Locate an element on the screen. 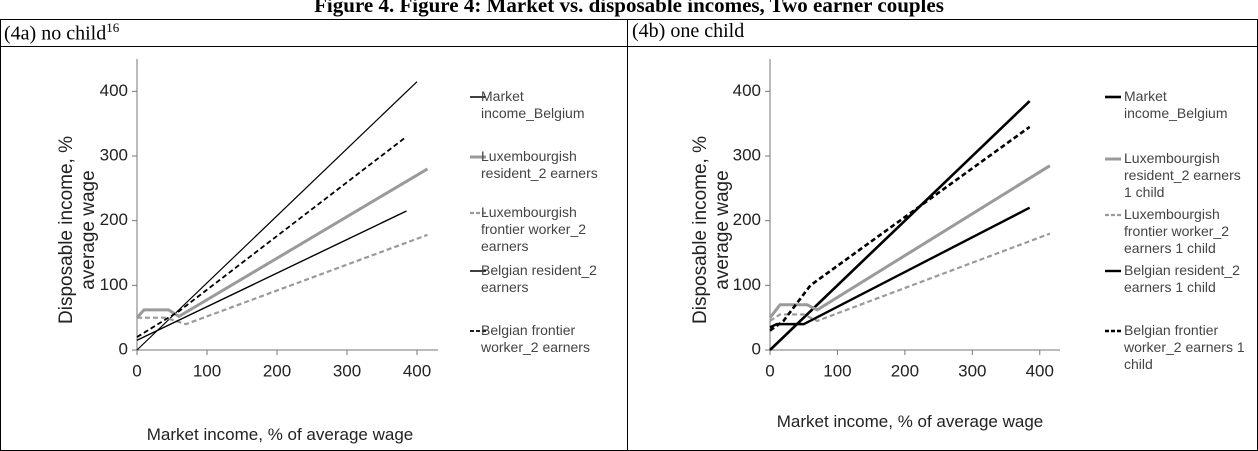  panel-label: (4b) one child is located at coordinates (688, 31).